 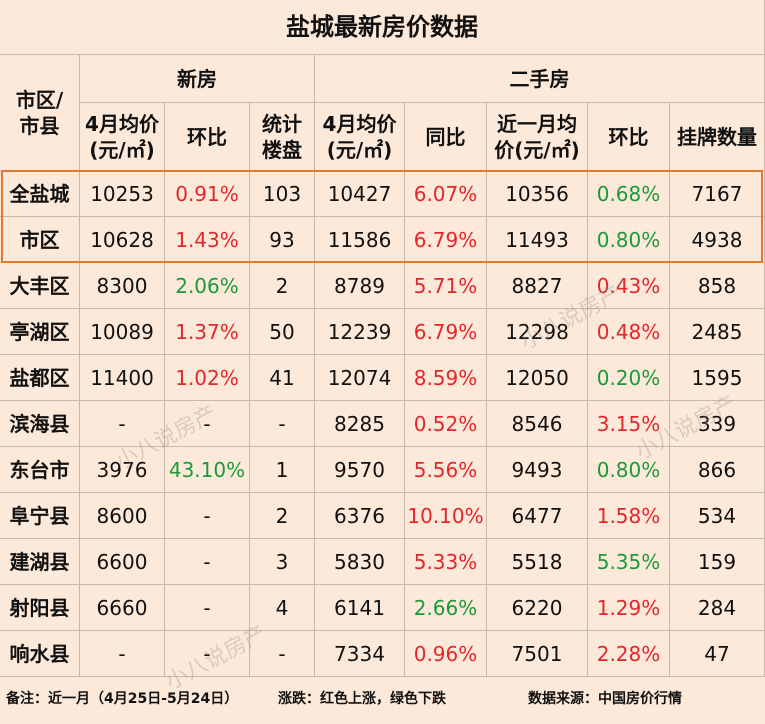 What do you see at coordinates (122, 194) in the screenshot?
I see `table-cell: 10253` at bounding box center [122, 194].